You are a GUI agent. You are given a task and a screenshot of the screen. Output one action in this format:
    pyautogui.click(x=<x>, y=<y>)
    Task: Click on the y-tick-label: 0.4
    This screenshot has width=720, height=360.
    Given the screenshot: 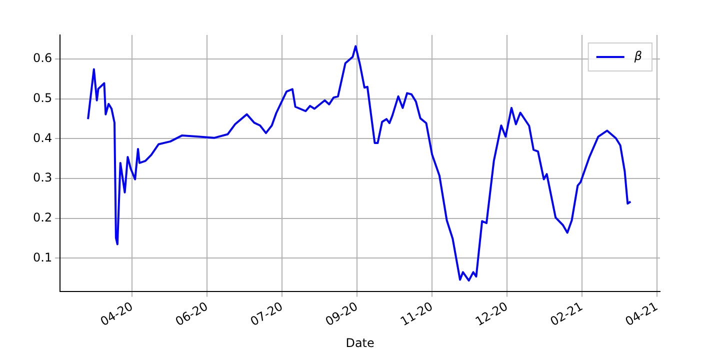 What is the action you would take?
    pyautogui.click(x=42, y=137)
    